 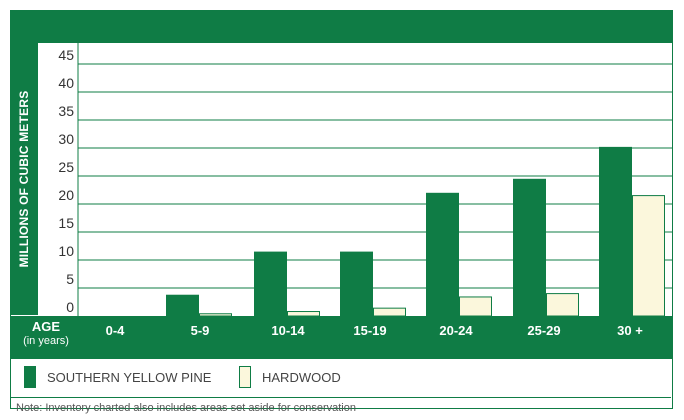 What do you see at coordinates (66, 167) in the screenshot?
I see `y-tick-label: 25` at bounding box center [66, 167].